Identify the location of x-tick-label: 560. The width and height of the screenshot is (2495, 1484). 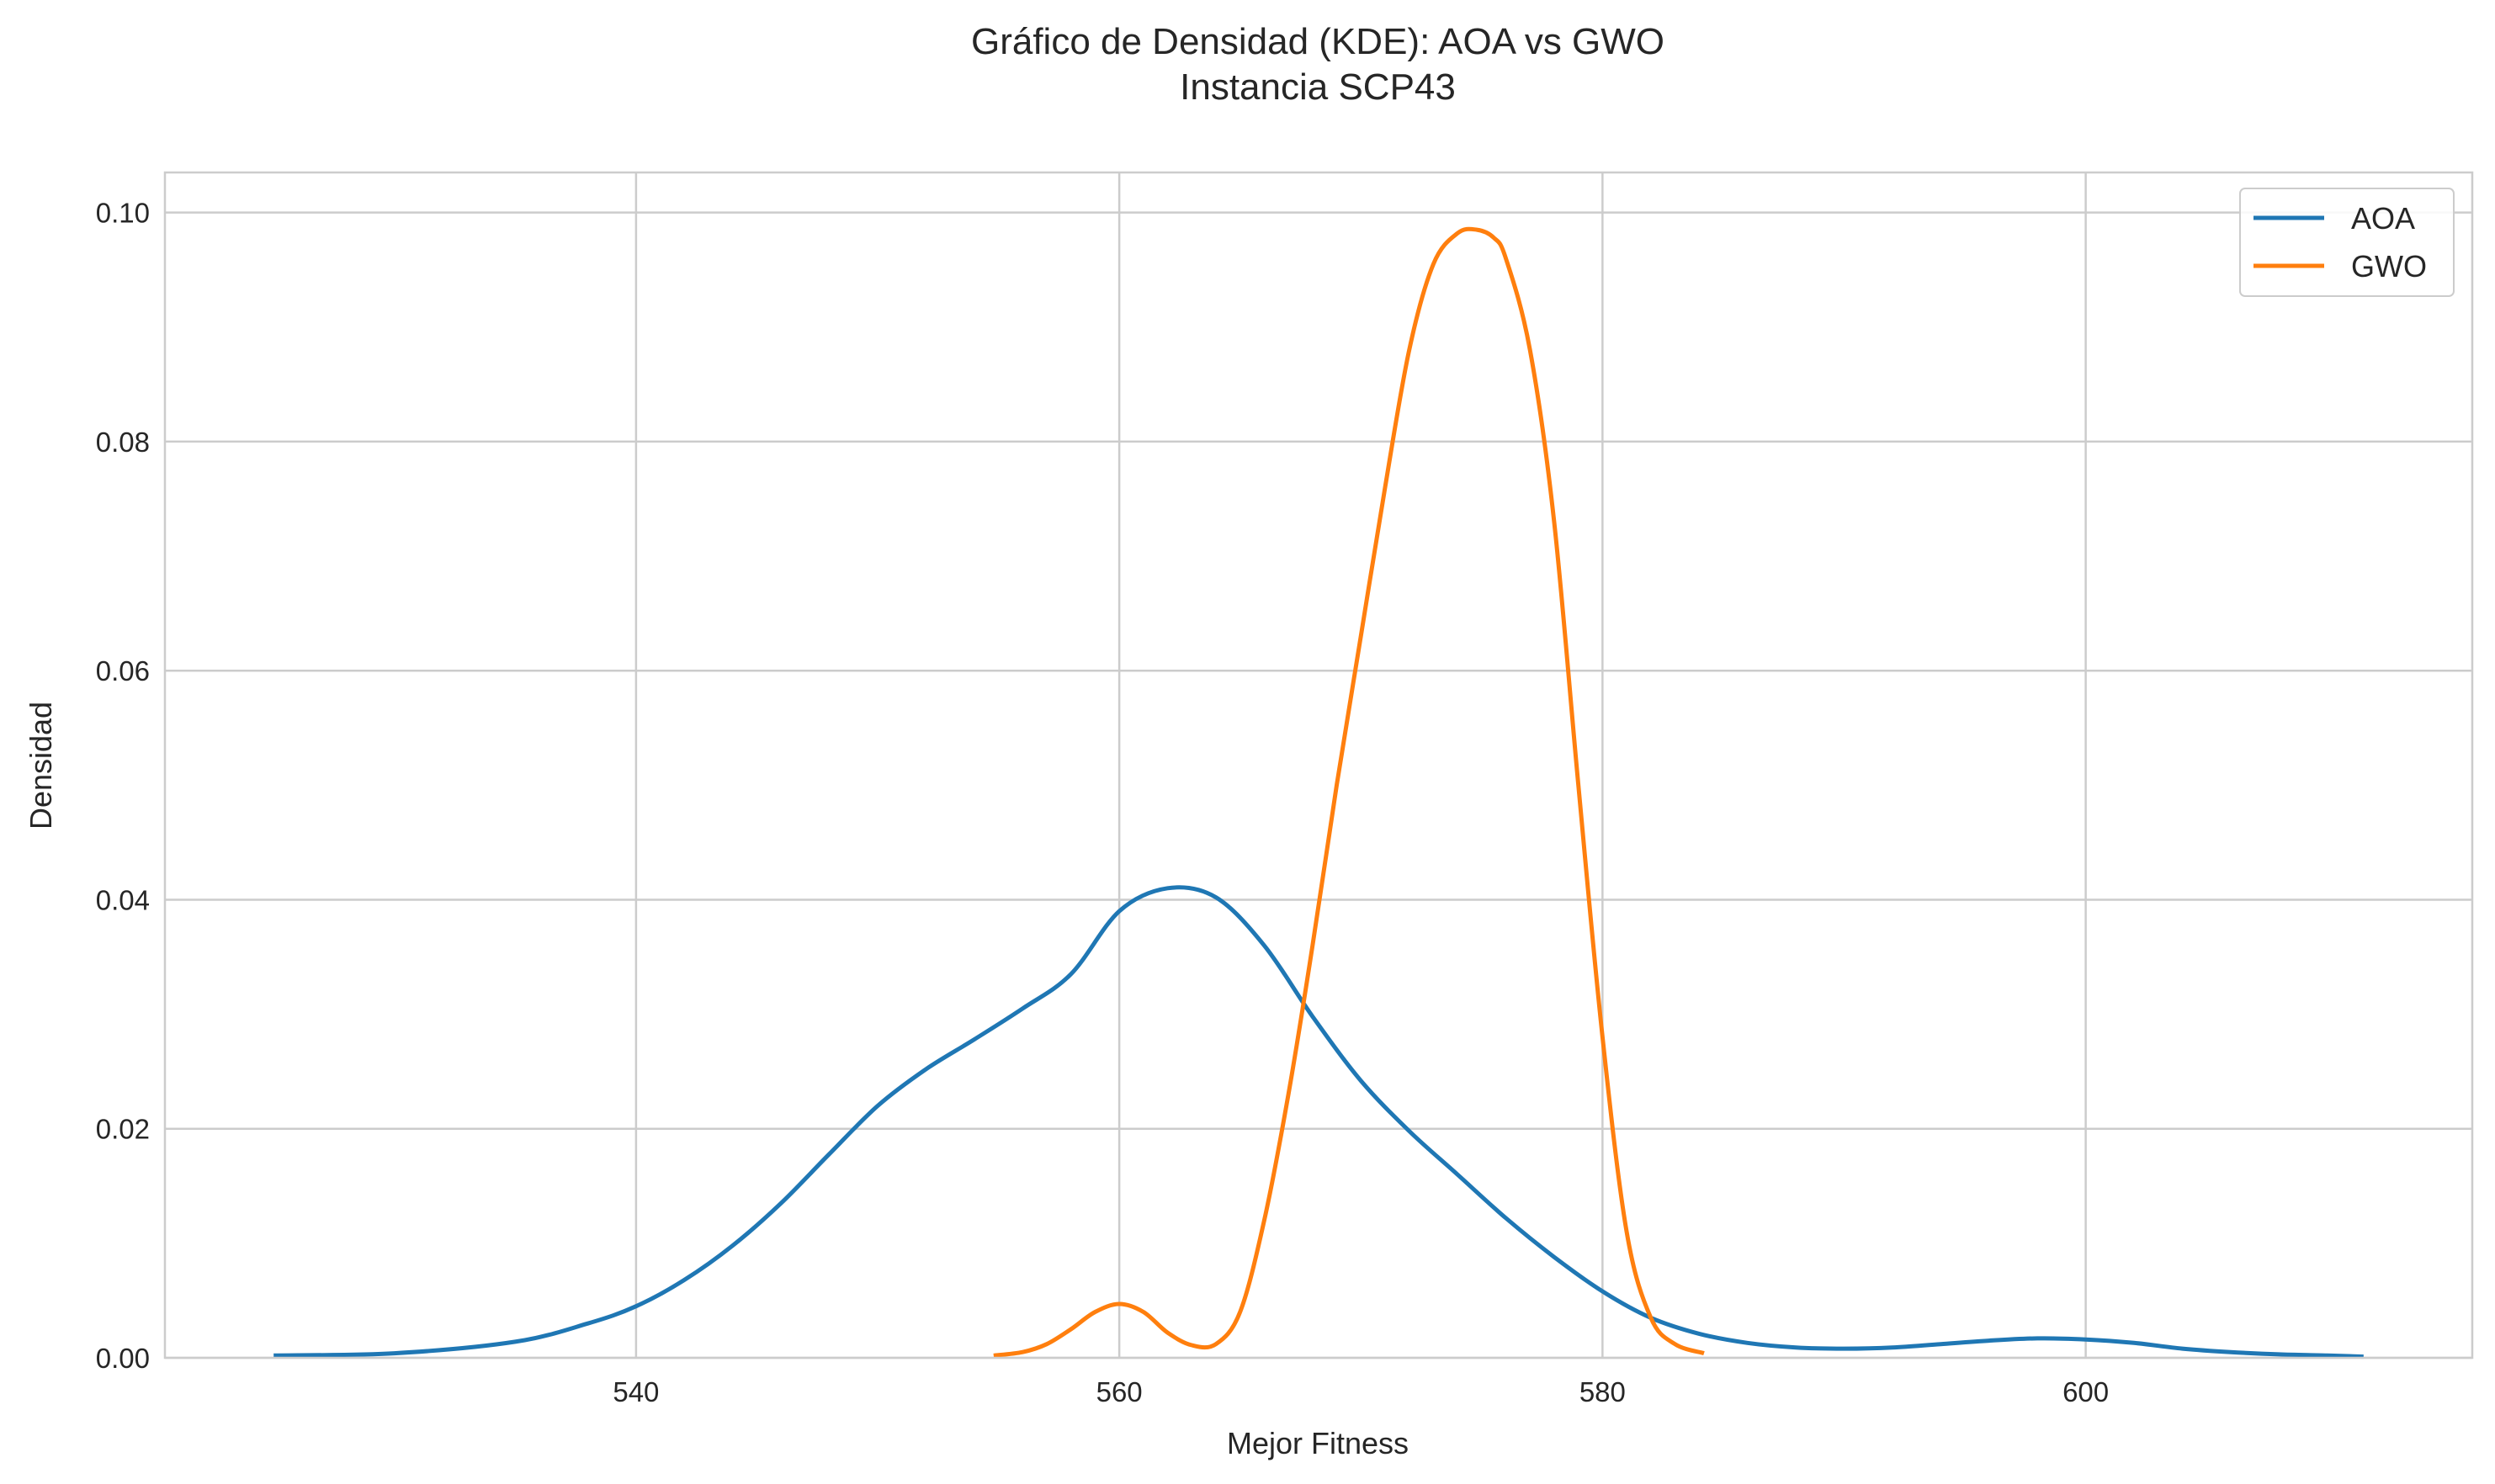
(1119, 1391).